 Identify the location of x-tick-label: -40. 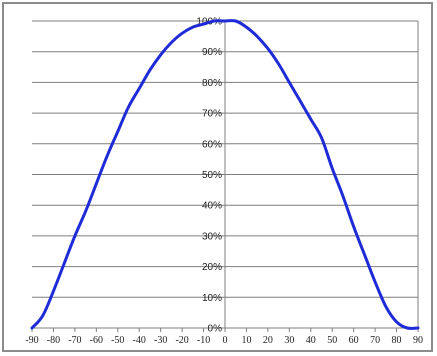
(139, 340).